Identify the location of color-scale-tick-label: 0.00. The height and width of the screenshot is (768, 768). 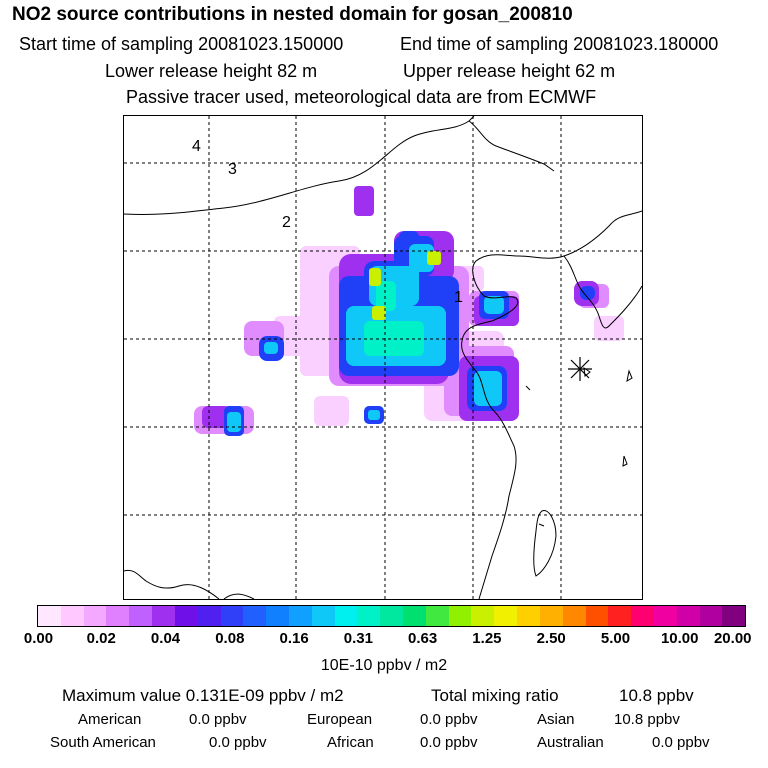
(38, 638).